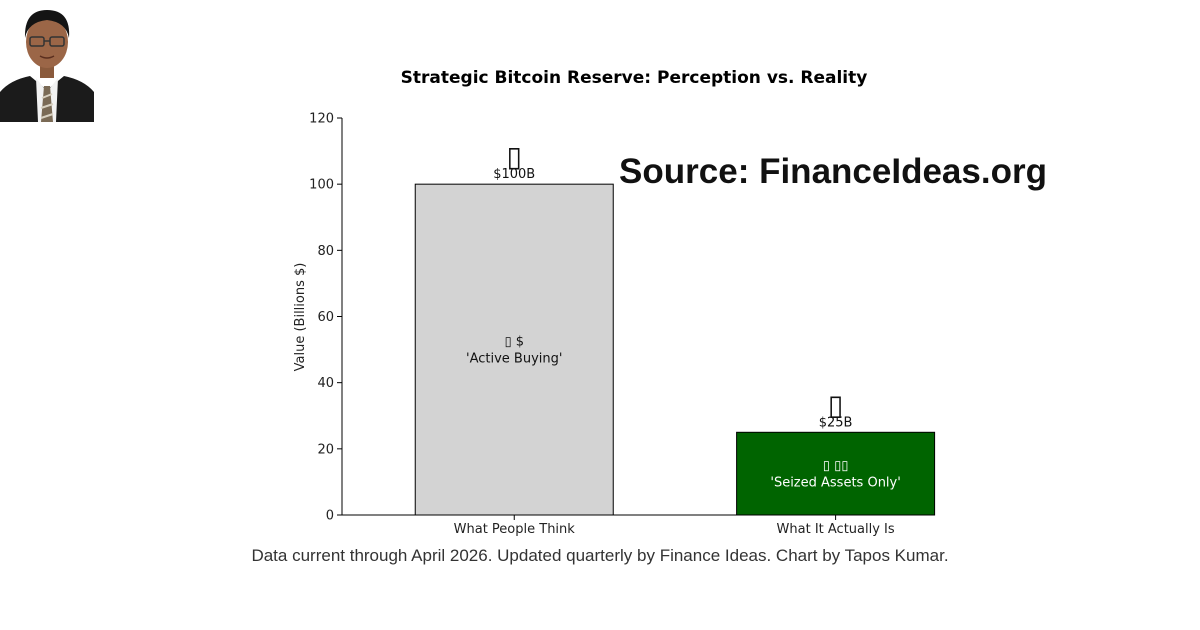 The height and width of the screenshot is (630, 1200). I want to click on y-tick-label: 80, so click(325, 251).